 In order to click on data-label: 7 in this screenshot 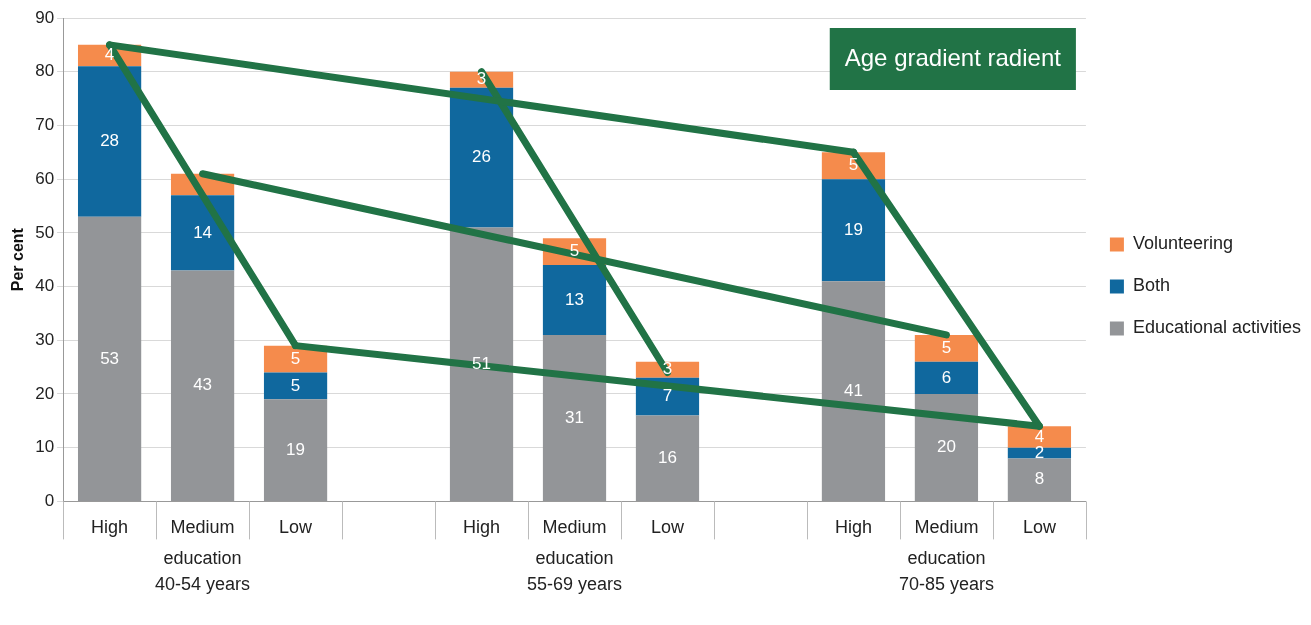, I will do `click(667, 396)`.